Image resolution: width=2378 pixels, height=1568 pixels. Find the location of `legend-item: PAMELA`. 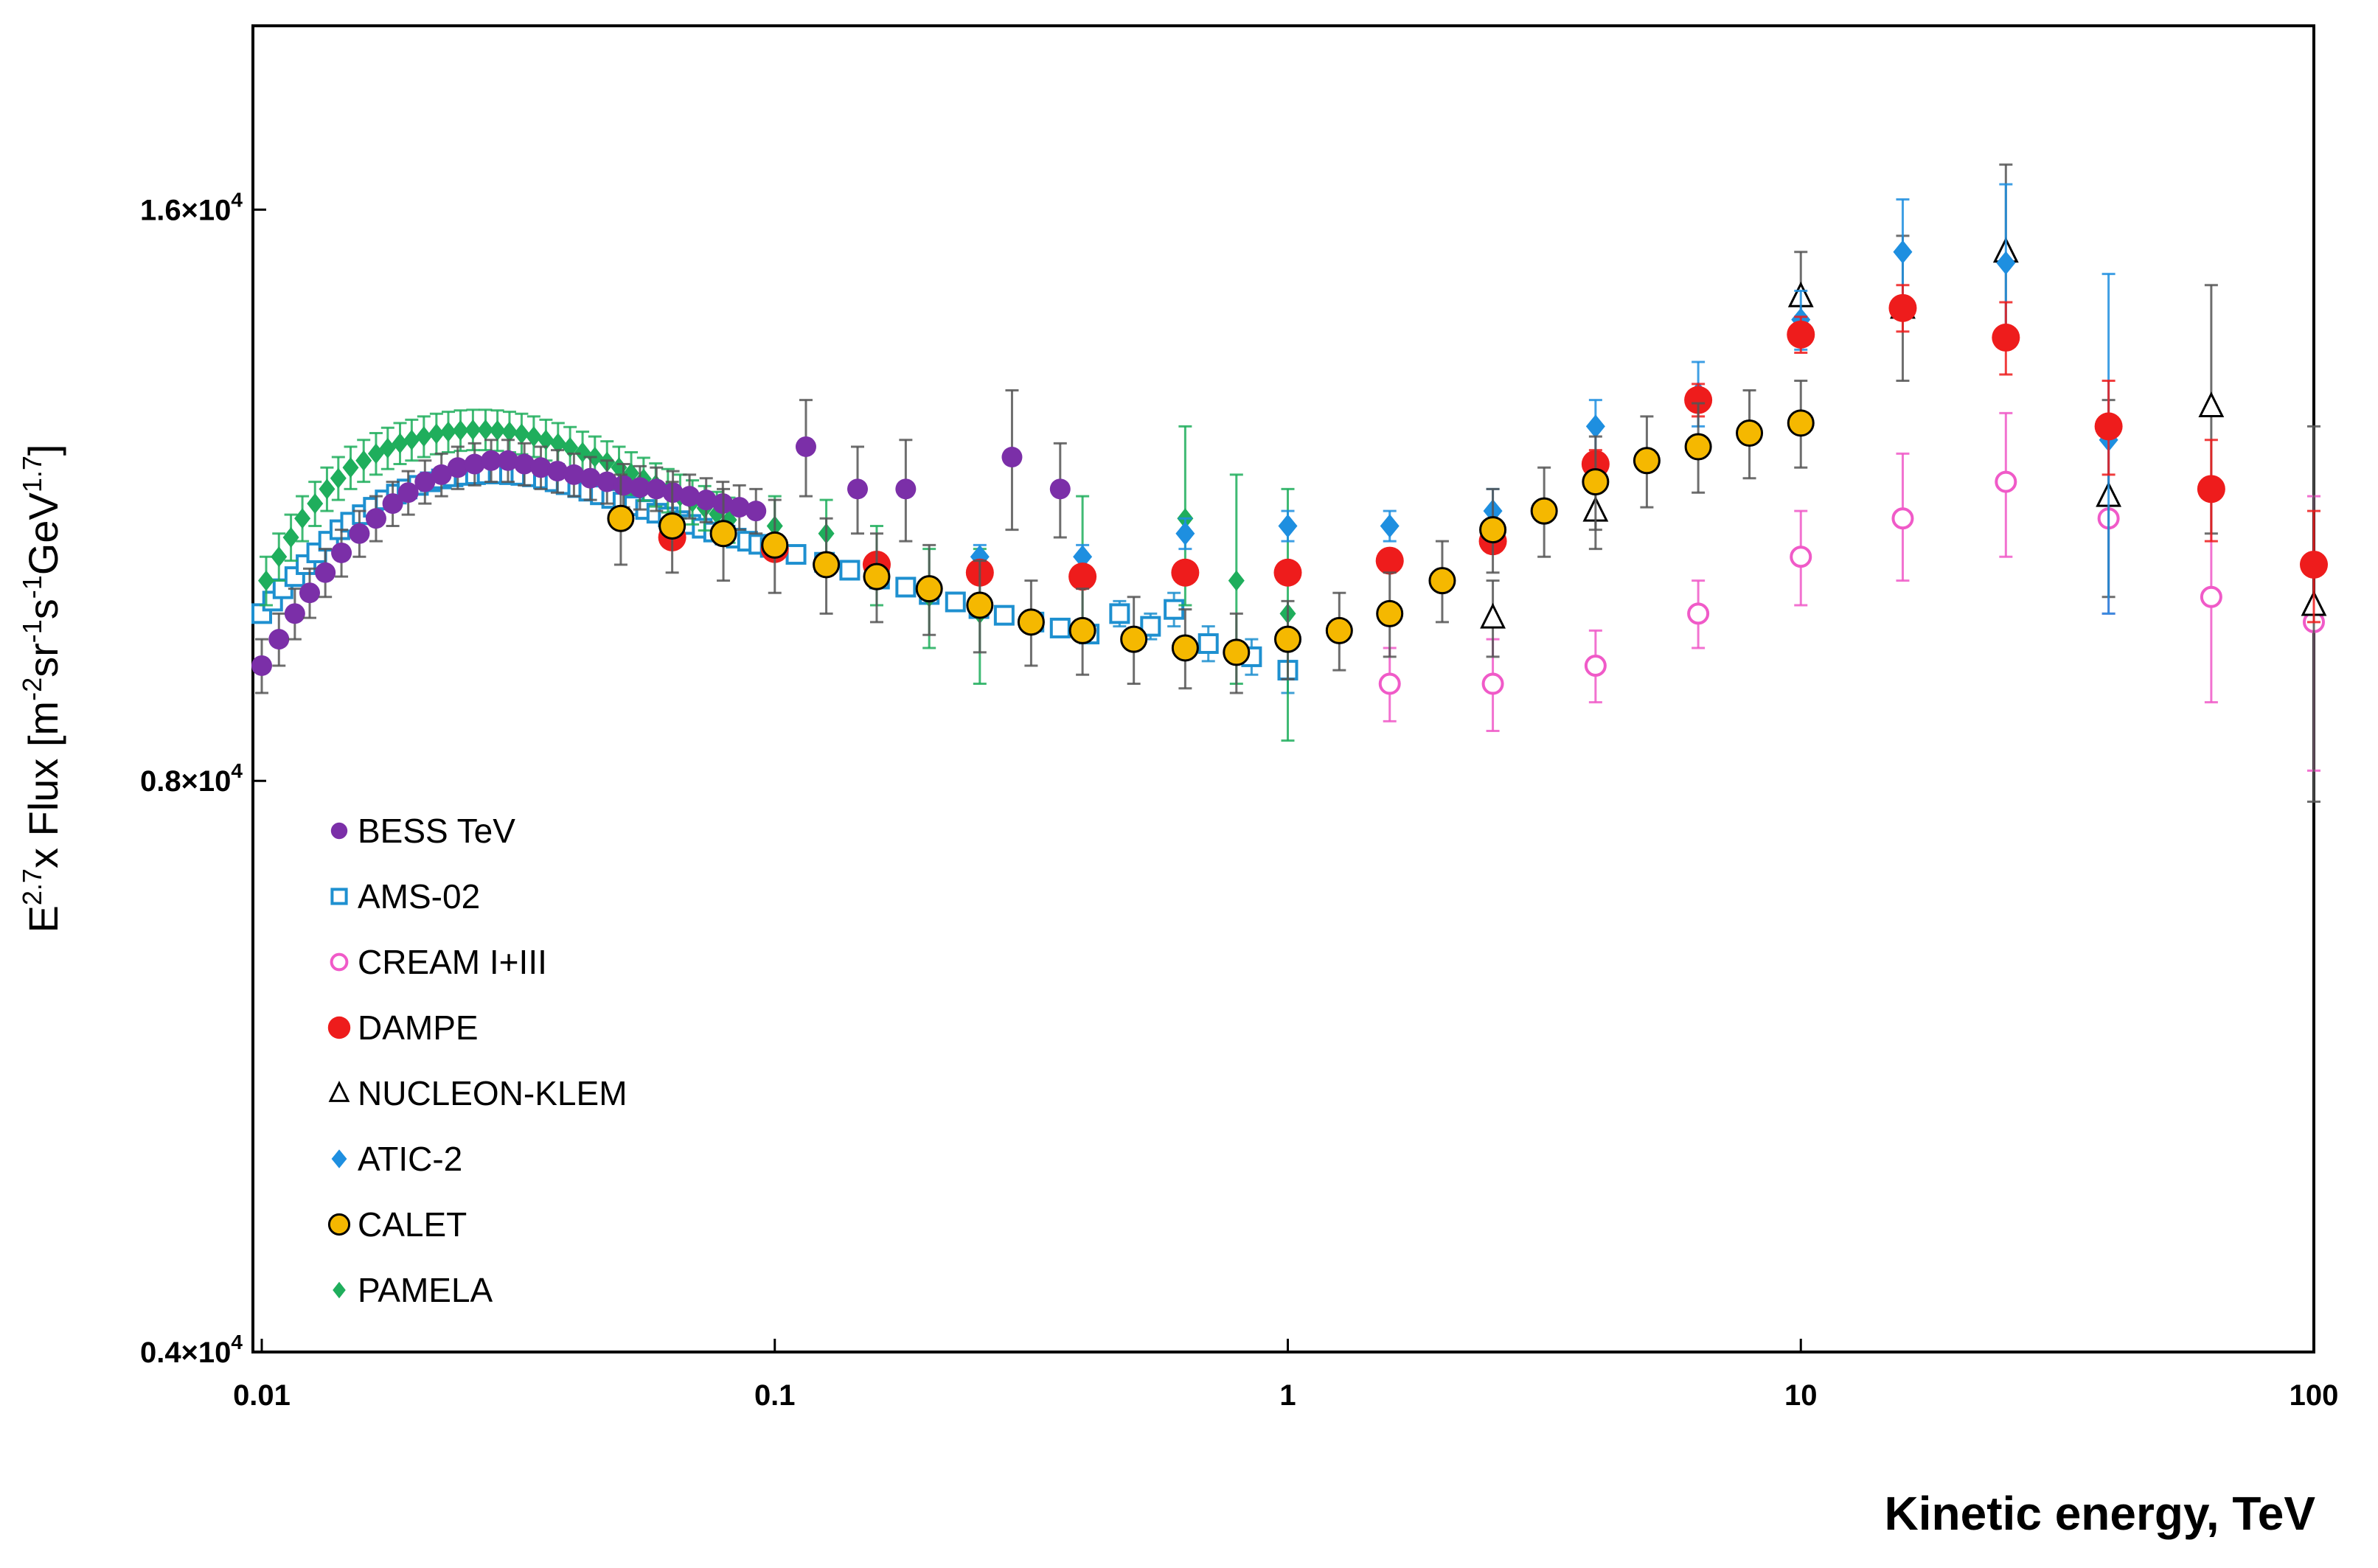

legend-item: PAMELA is located at coordinates (413, 1290).